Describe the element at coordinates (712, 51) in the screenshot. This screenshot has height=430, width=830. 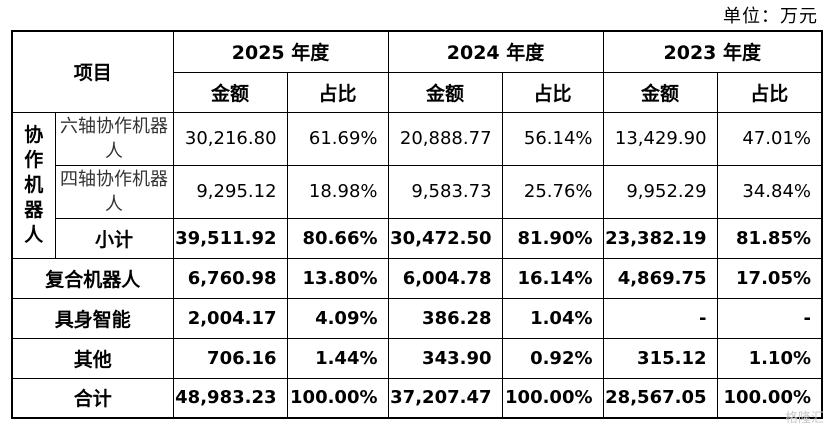
I see `header-year-2023: 2023 年度` at that location.